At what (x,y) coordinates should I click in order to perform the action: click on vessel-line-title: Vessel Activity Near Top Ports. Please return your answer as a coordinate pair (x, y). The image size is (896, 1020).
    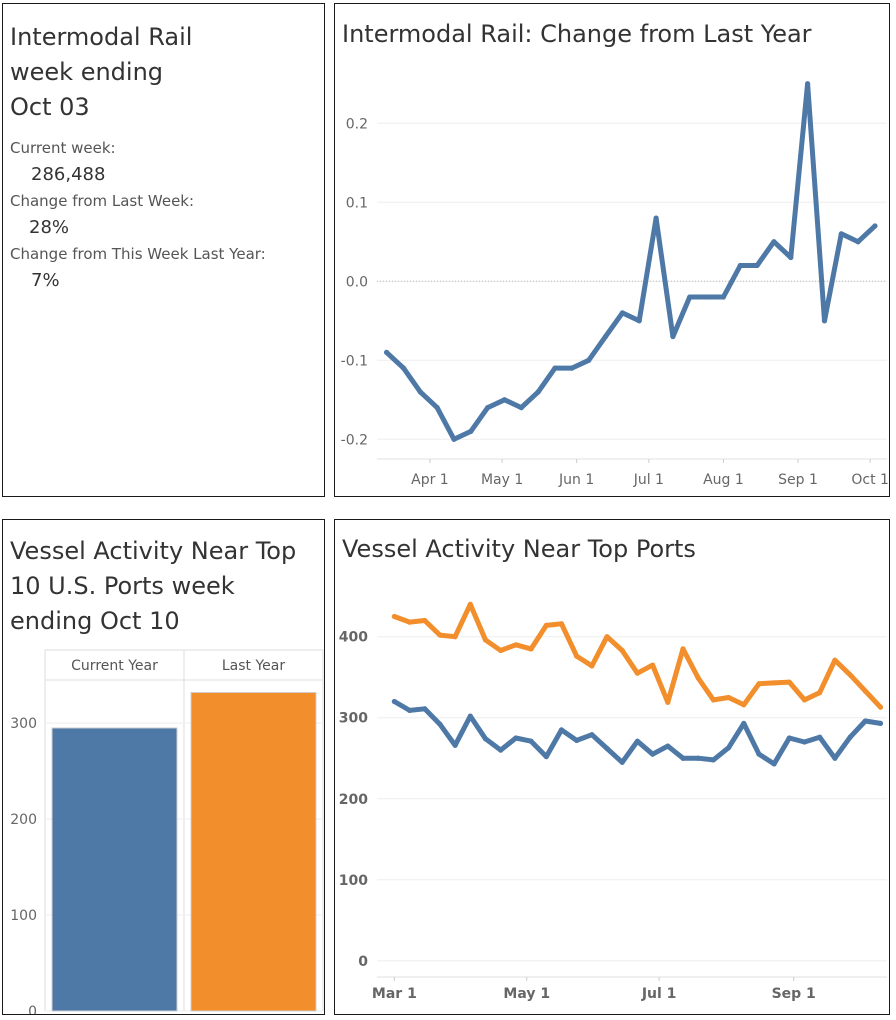
    Looking at the image, I should click on (519, 549).